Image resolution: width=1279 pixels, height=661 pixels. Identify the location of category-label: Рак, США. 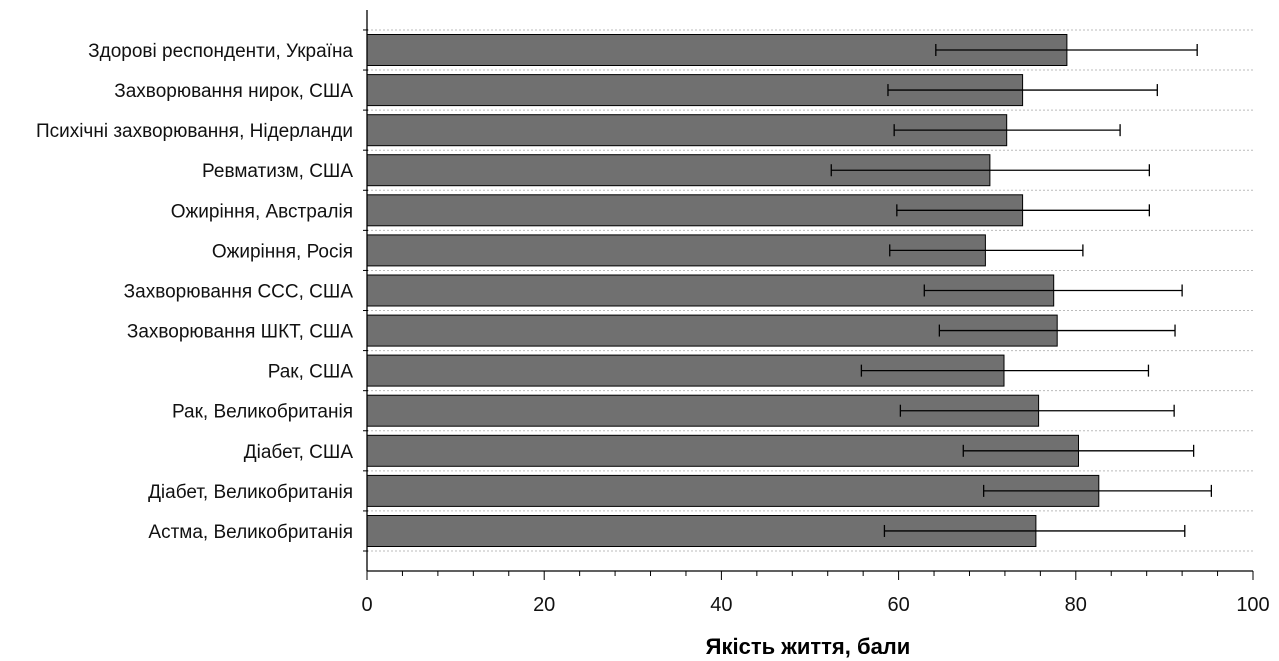
(311, 372).